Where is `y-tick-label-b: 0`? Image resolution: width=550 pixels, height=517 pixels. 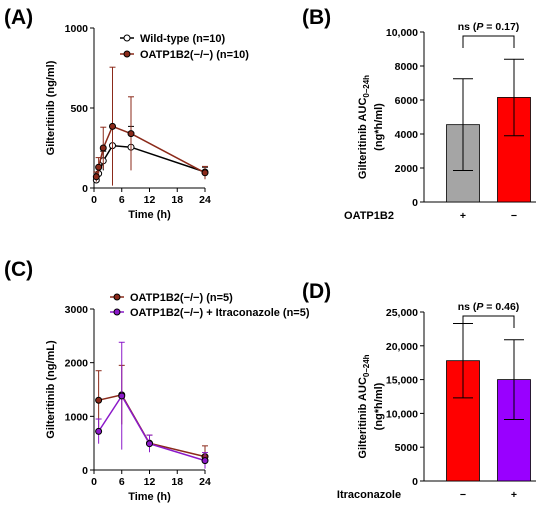 y-tick-label-b: 0 is located at coordinates (415, 203).